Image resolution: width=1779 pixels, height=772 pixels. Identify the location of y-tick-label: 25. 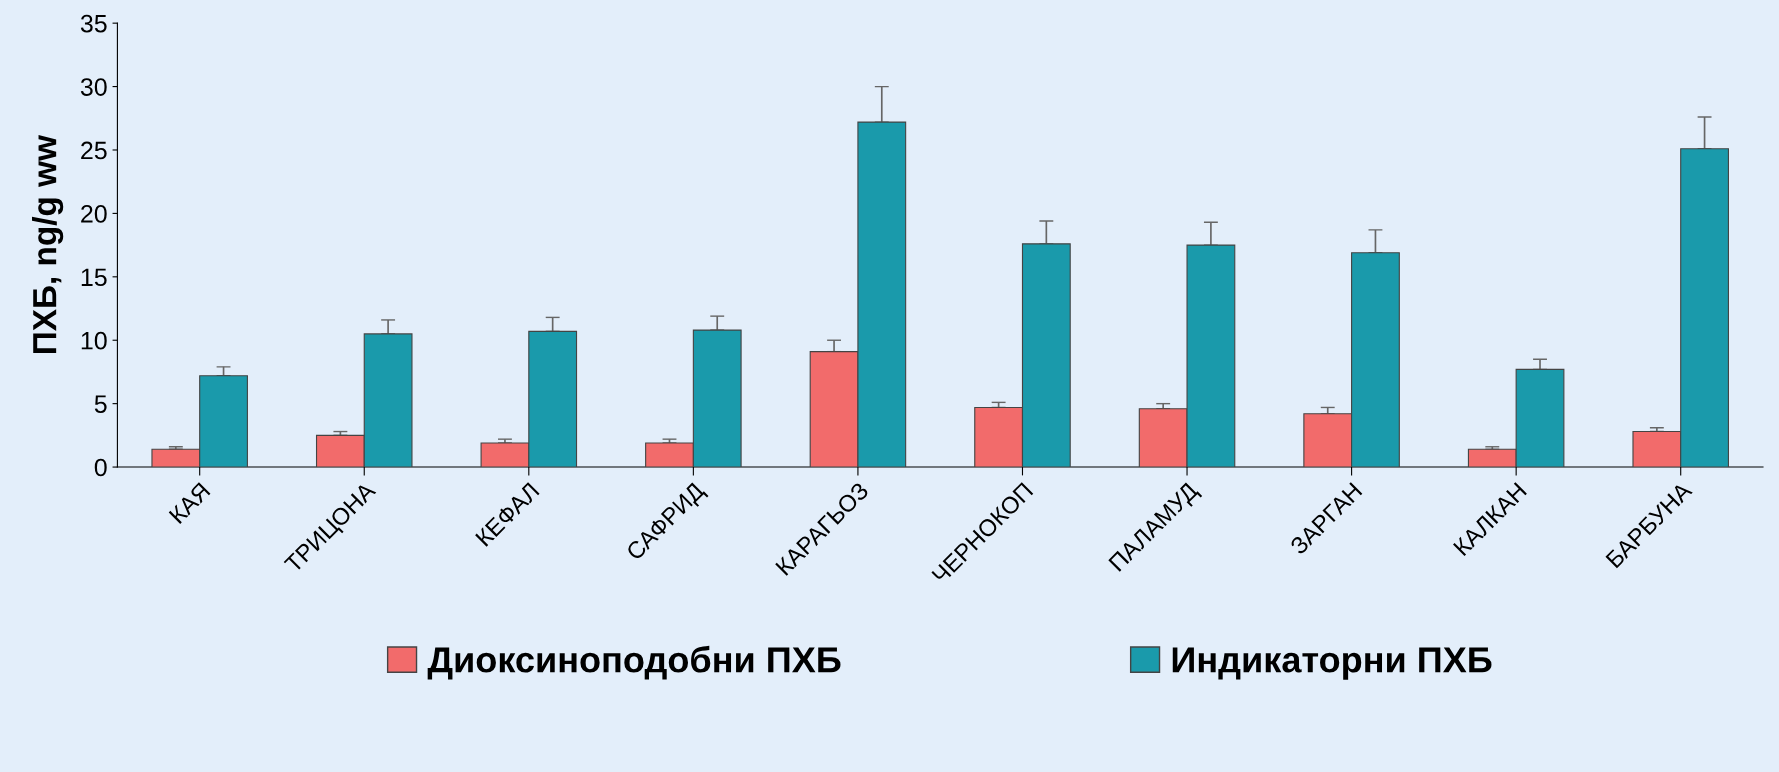
(94, 150).